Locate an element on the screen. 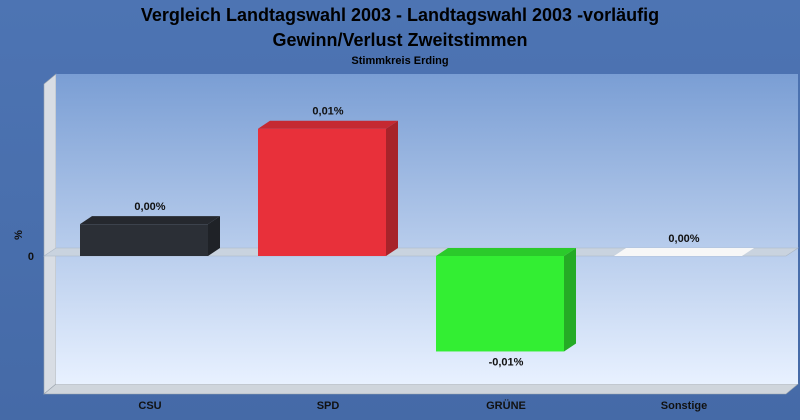  floor is located at coordinates (421, 389).